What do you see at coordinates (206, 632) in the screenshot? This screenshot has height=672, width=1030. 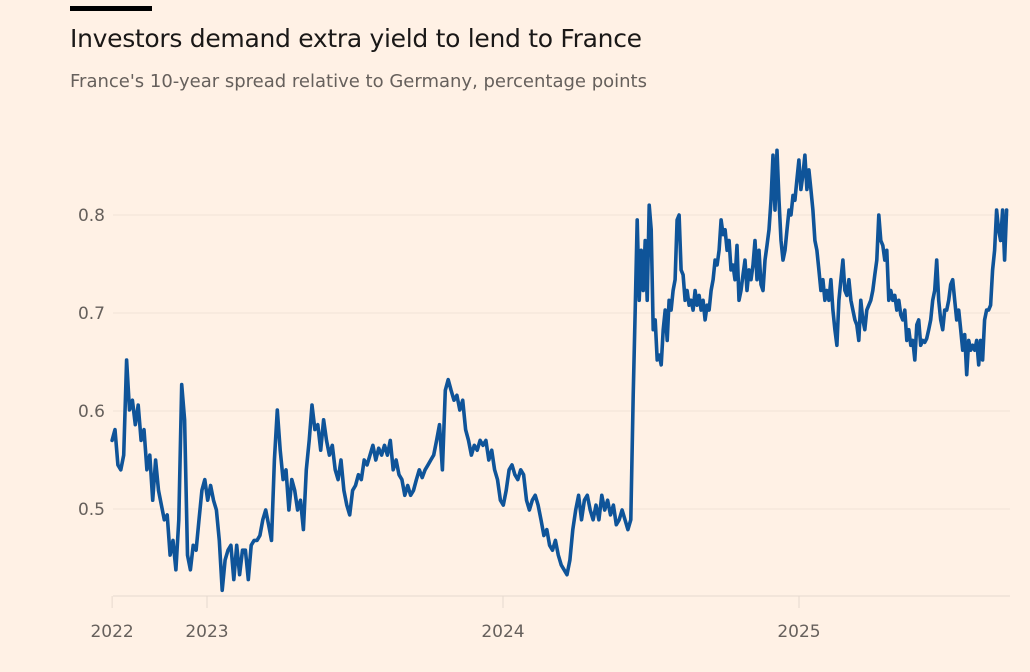 I see `x-tick-label: 2023` at bounding box center [206, 632].